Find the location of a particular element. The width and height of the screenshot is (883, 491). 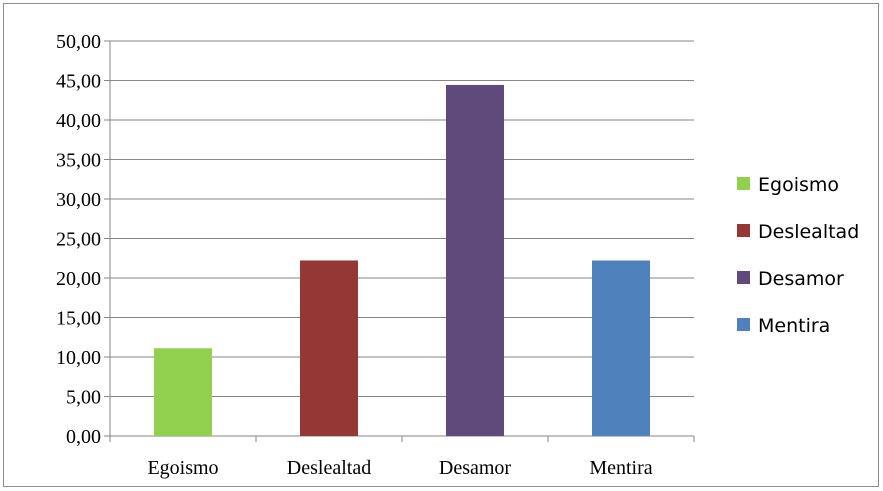

y-tick-label: 5,00 is located at coordinates (83, 398).